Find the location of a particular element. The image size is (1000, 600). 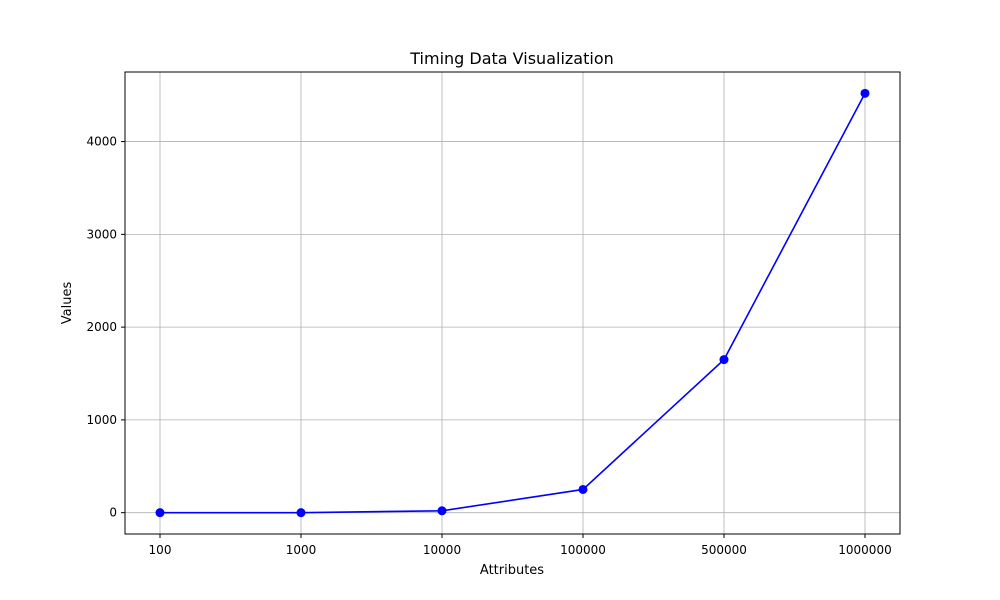

x-tick-label: 500000 is located at coordinates (724, 550).